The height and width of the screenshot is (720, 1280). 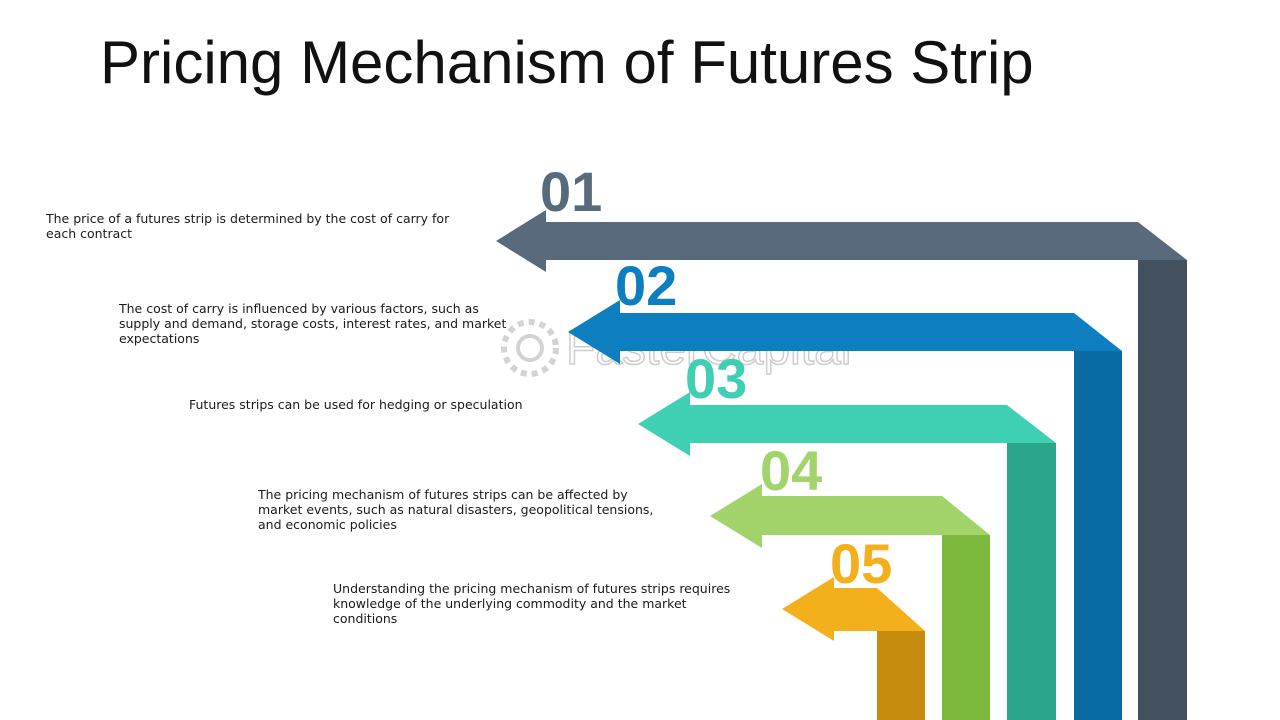 What do you see at coordinates (876, 515) in the screenshot?
I see `step-4-arrow-band` at bounding box center [876, 515].